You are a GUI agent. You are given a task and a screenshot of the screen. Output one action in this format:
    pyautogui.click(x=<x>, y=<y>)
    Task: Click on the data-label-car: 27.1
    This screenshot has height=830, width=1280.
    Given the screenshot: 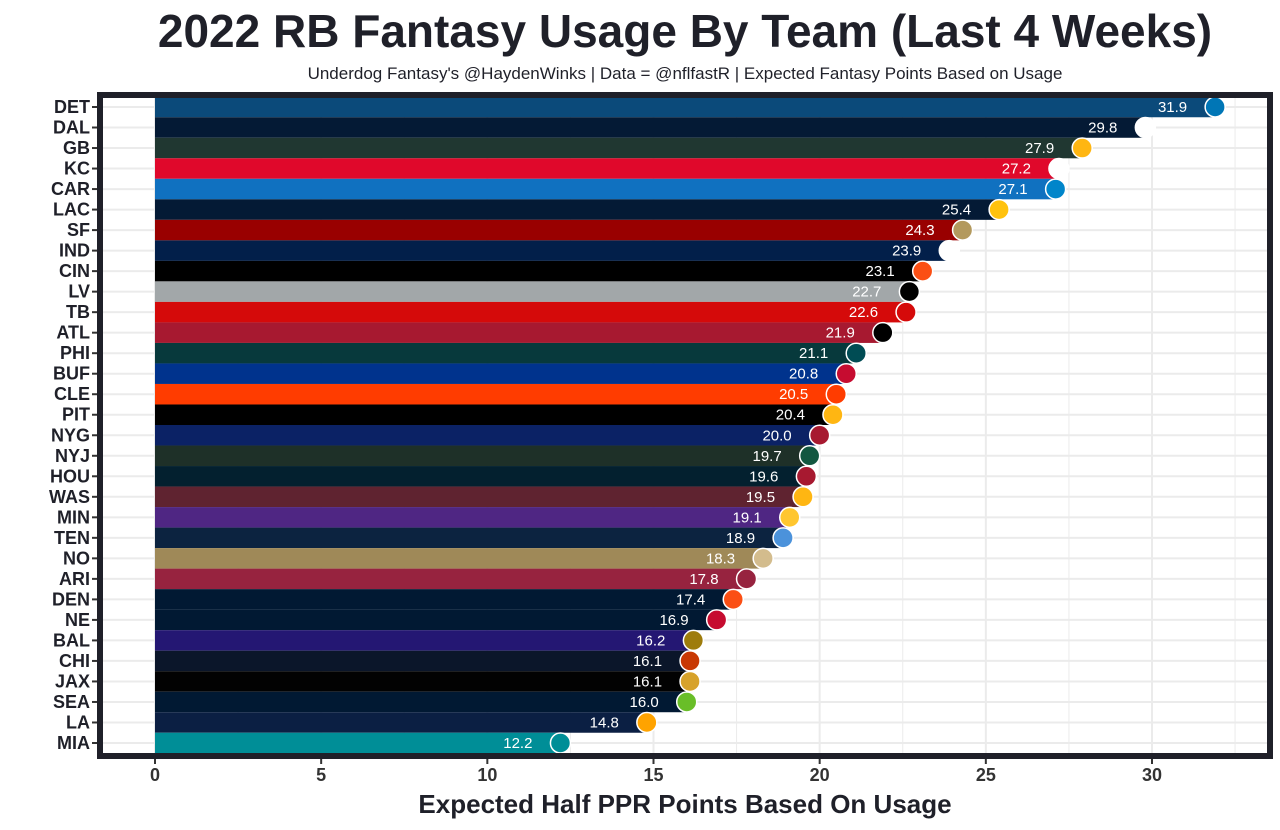 What is the action you would take?
    pyautogui.click(x=1012, y=189)
    